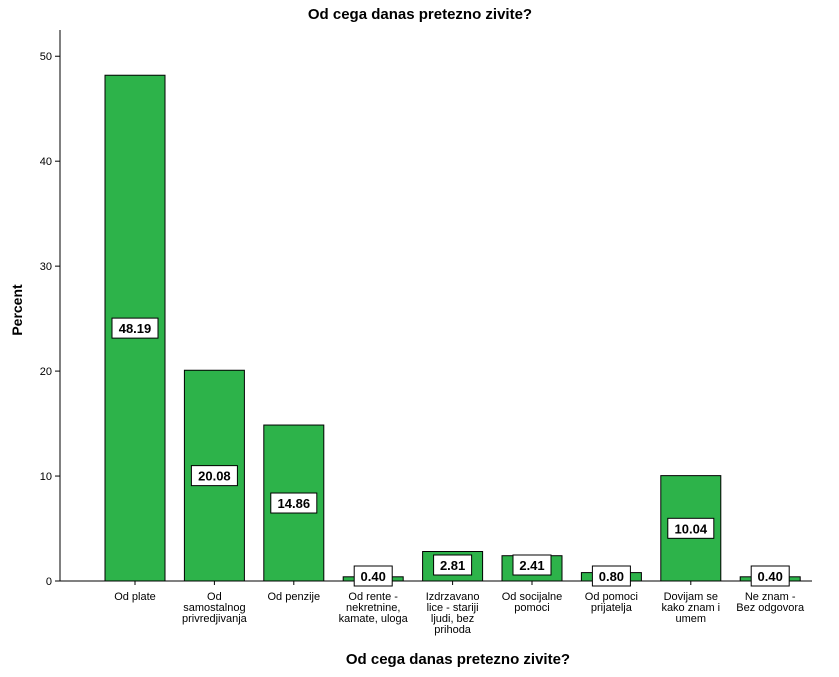  What do you see at coordinates (17, 310) in the screenshot?
I see `y-axis-label: Percent` at bounding box center [17, 310].